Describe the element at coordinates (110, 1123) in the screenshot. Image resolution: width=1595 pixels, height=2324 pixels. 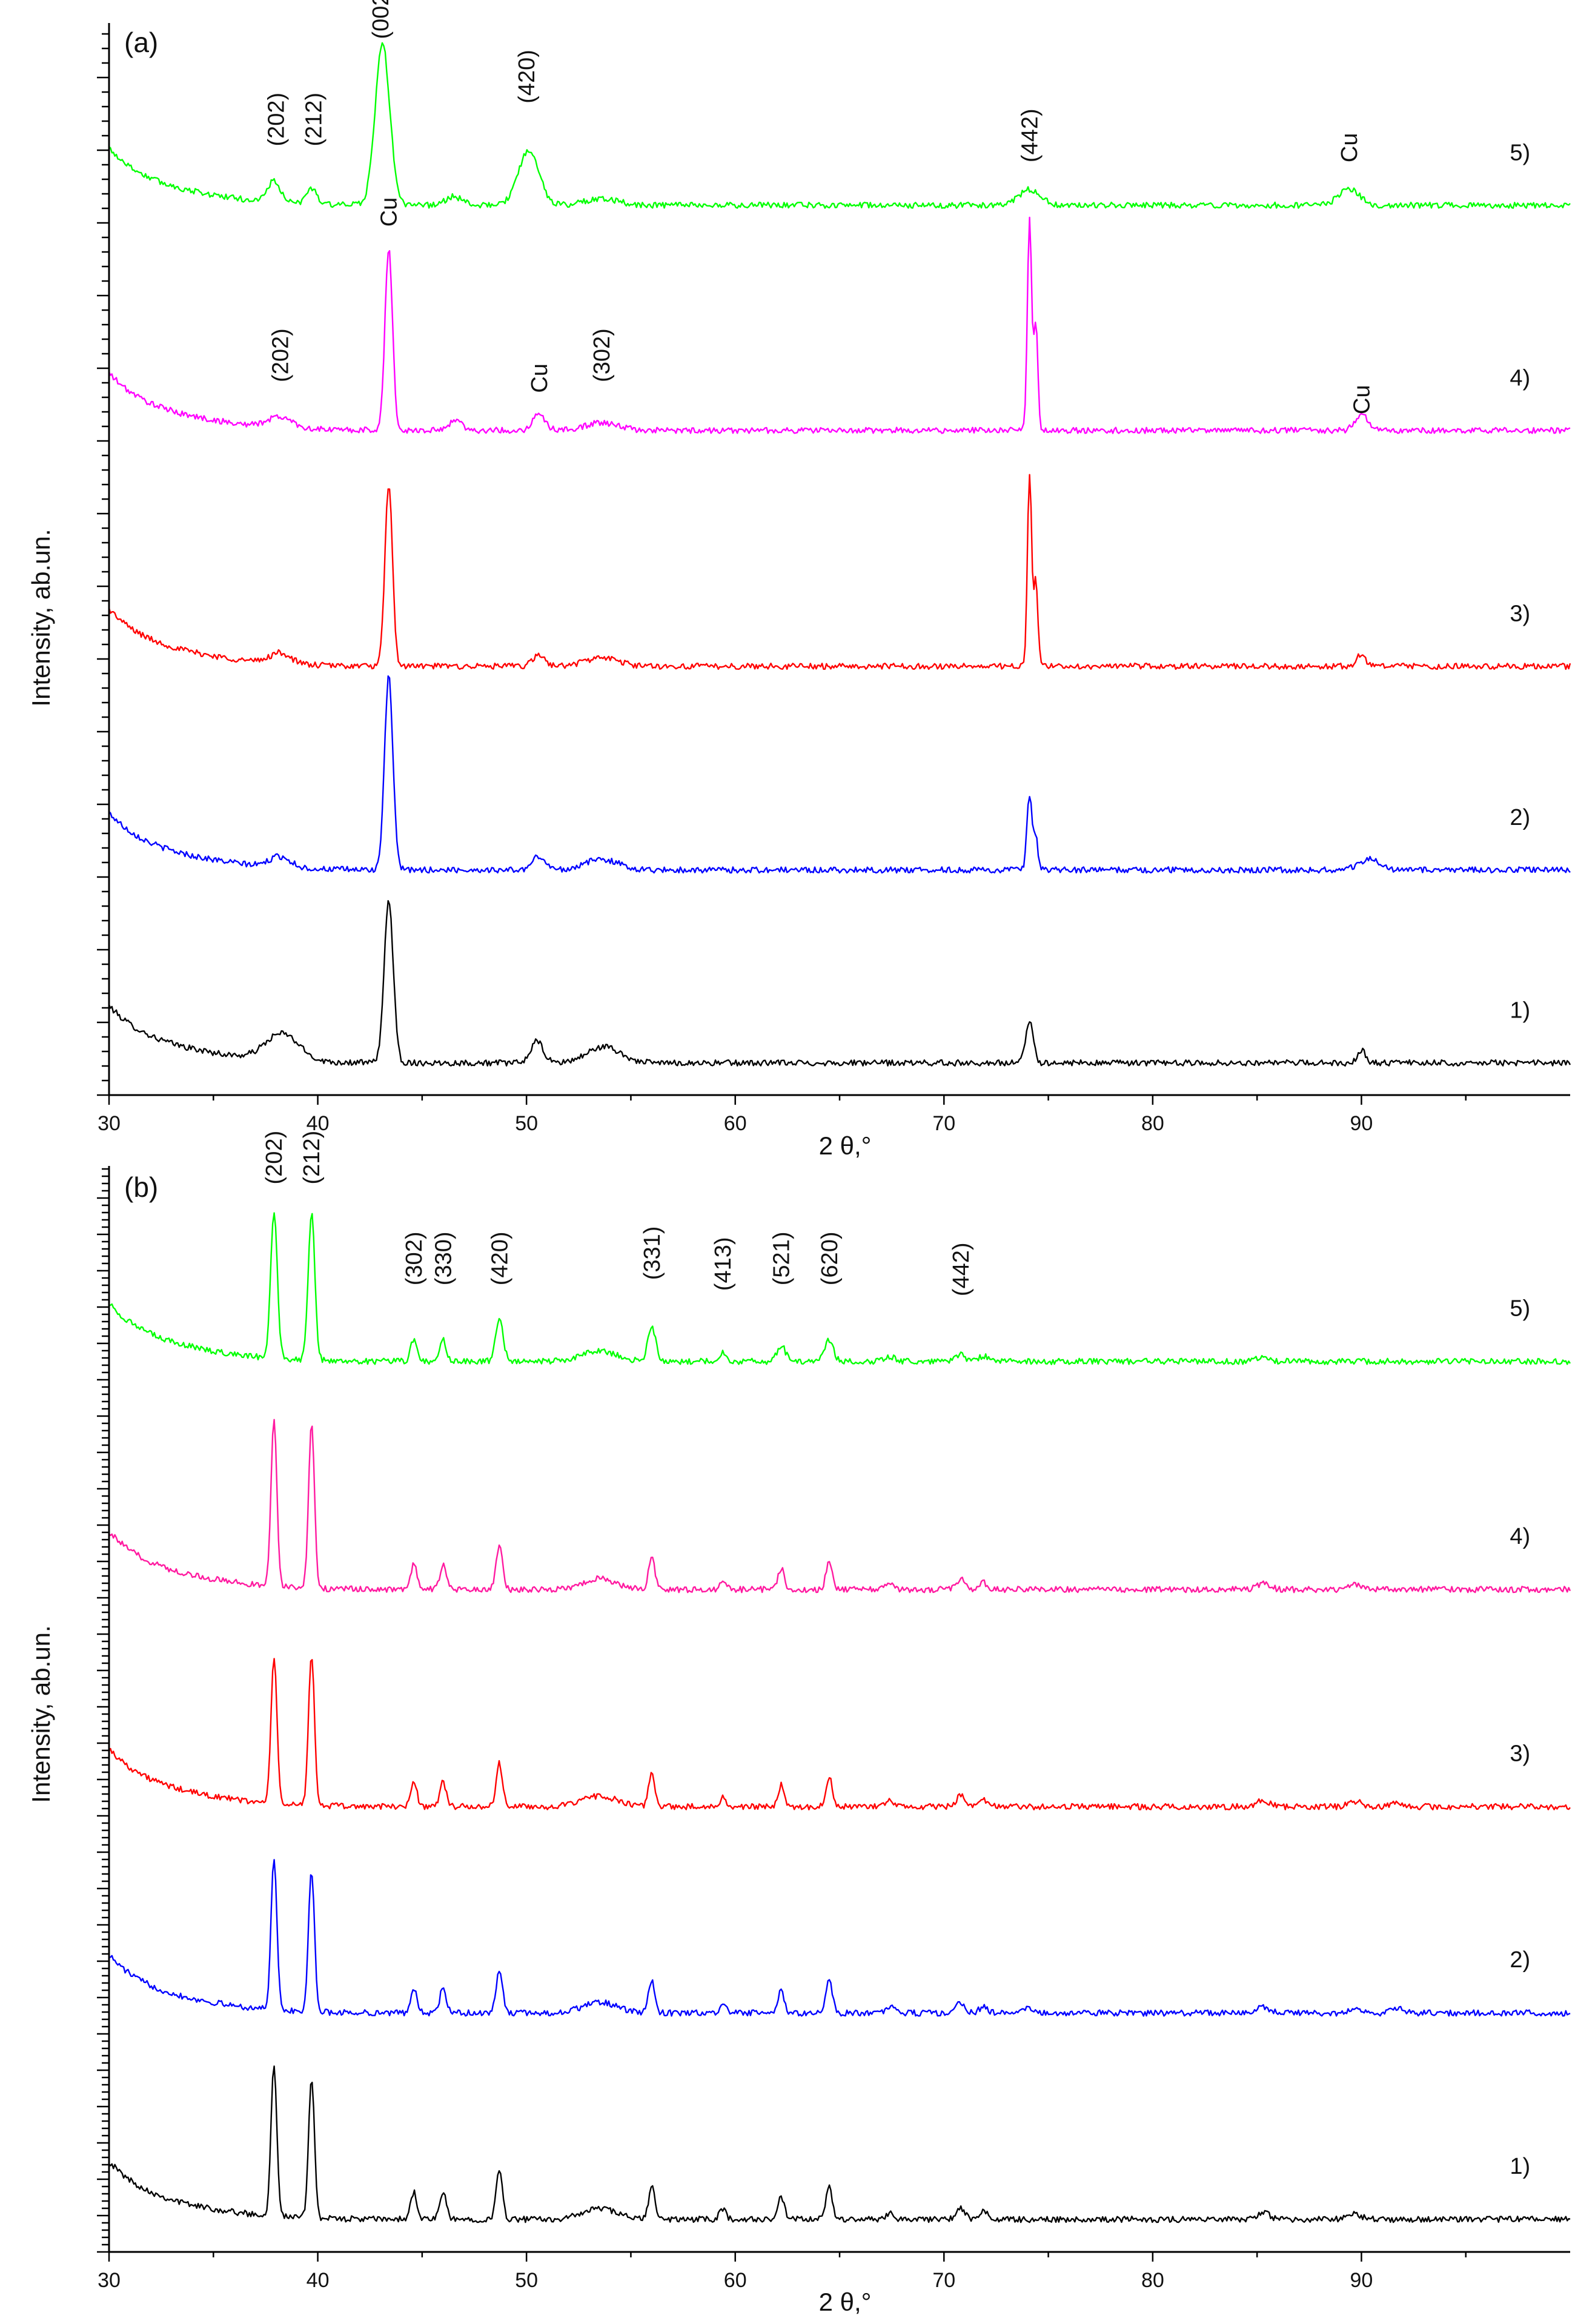
I see `panel-a-x-tick-label: 30` at that location.